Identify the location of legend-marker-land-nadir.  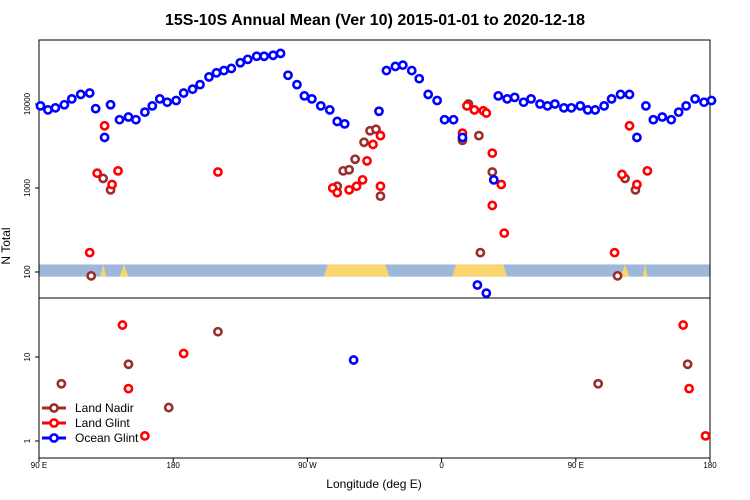
(54, 408).